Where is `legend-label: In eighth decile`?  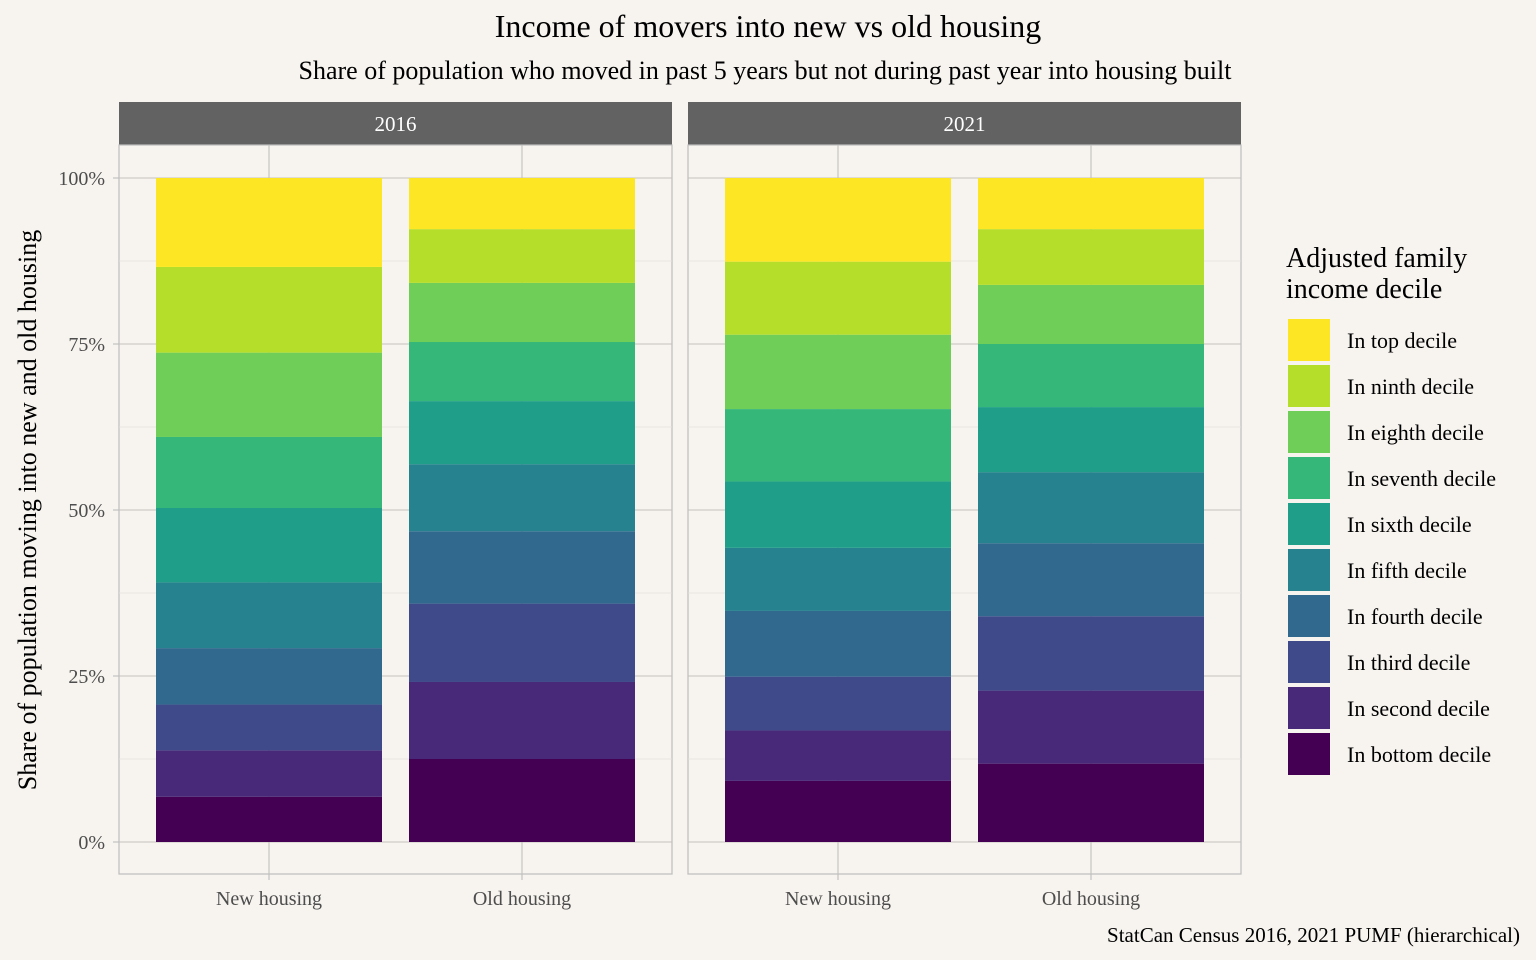 legend-label: In eighth decile is located at coordinates (1415, 432).